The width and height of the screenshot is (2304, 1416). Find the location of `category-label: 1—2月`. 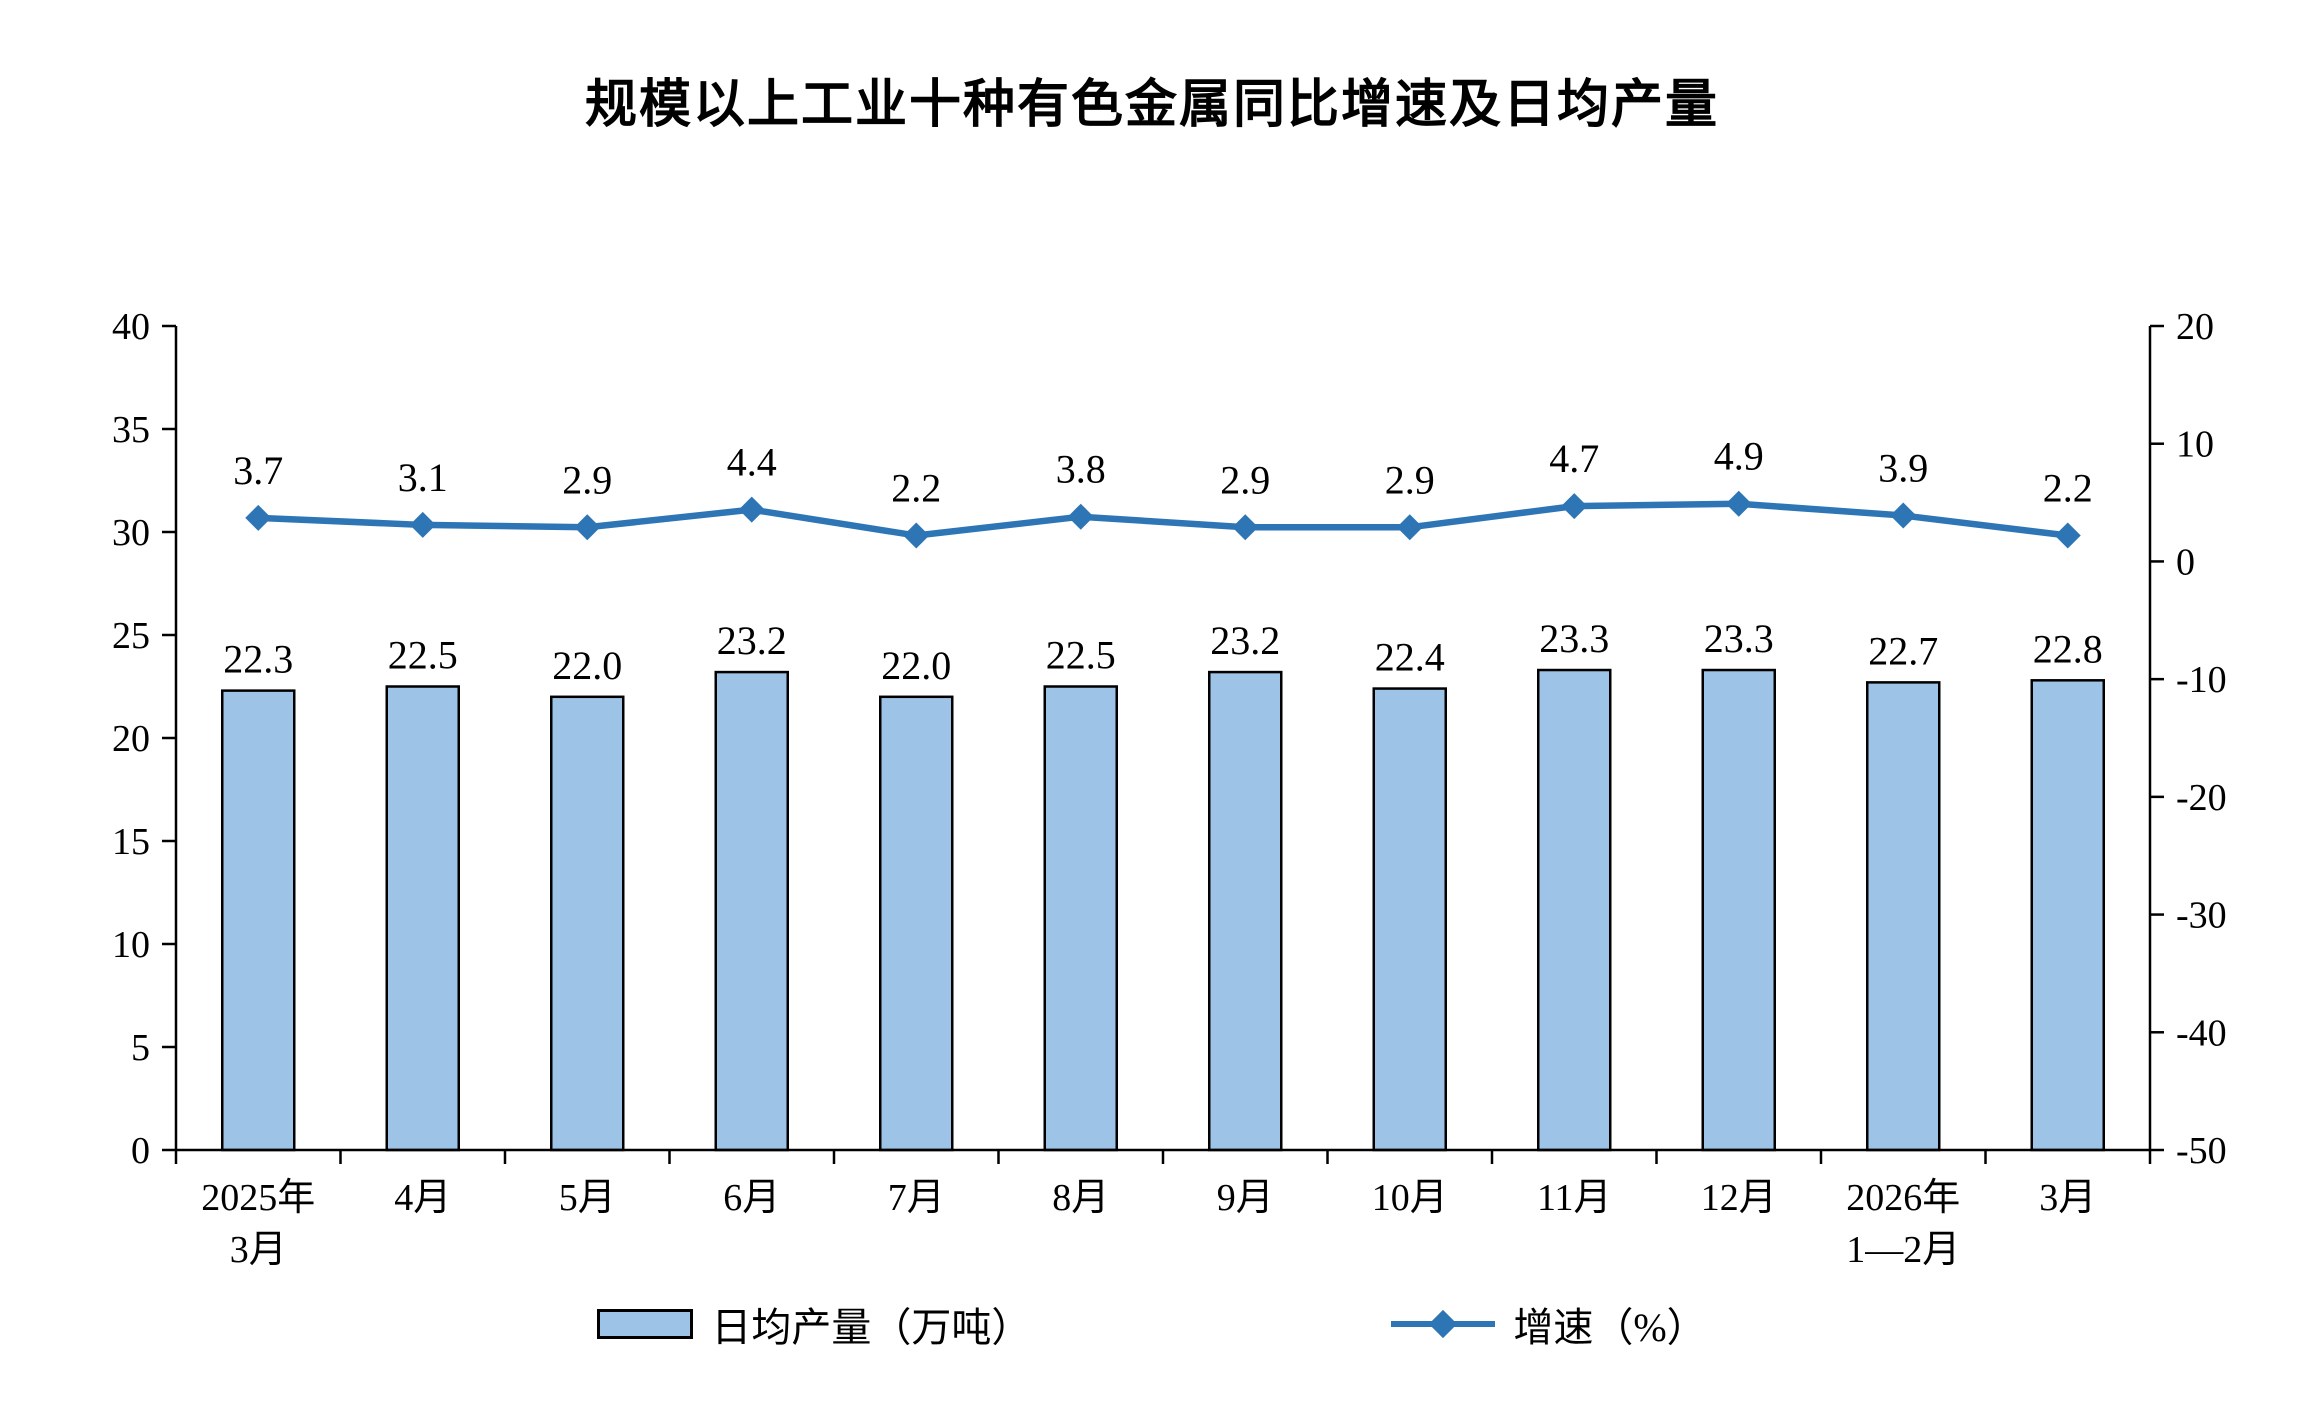

category-label: 1—2月 is located at coordinates (1903, 1250).